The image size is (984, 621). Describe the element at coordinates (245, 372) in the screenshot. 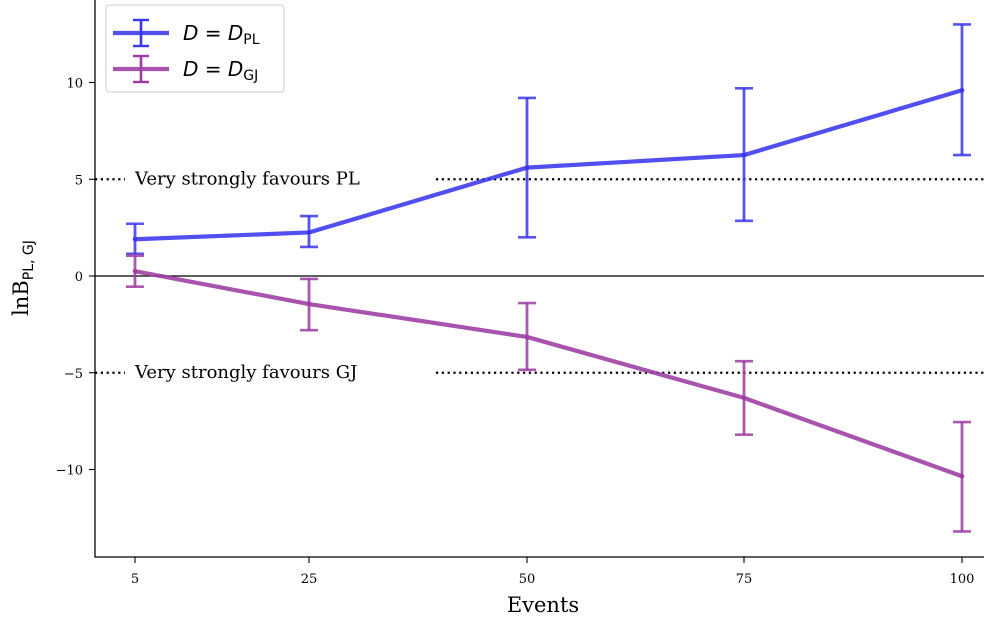

I see `annotation-label: Very strongly favours GJ` at that location.